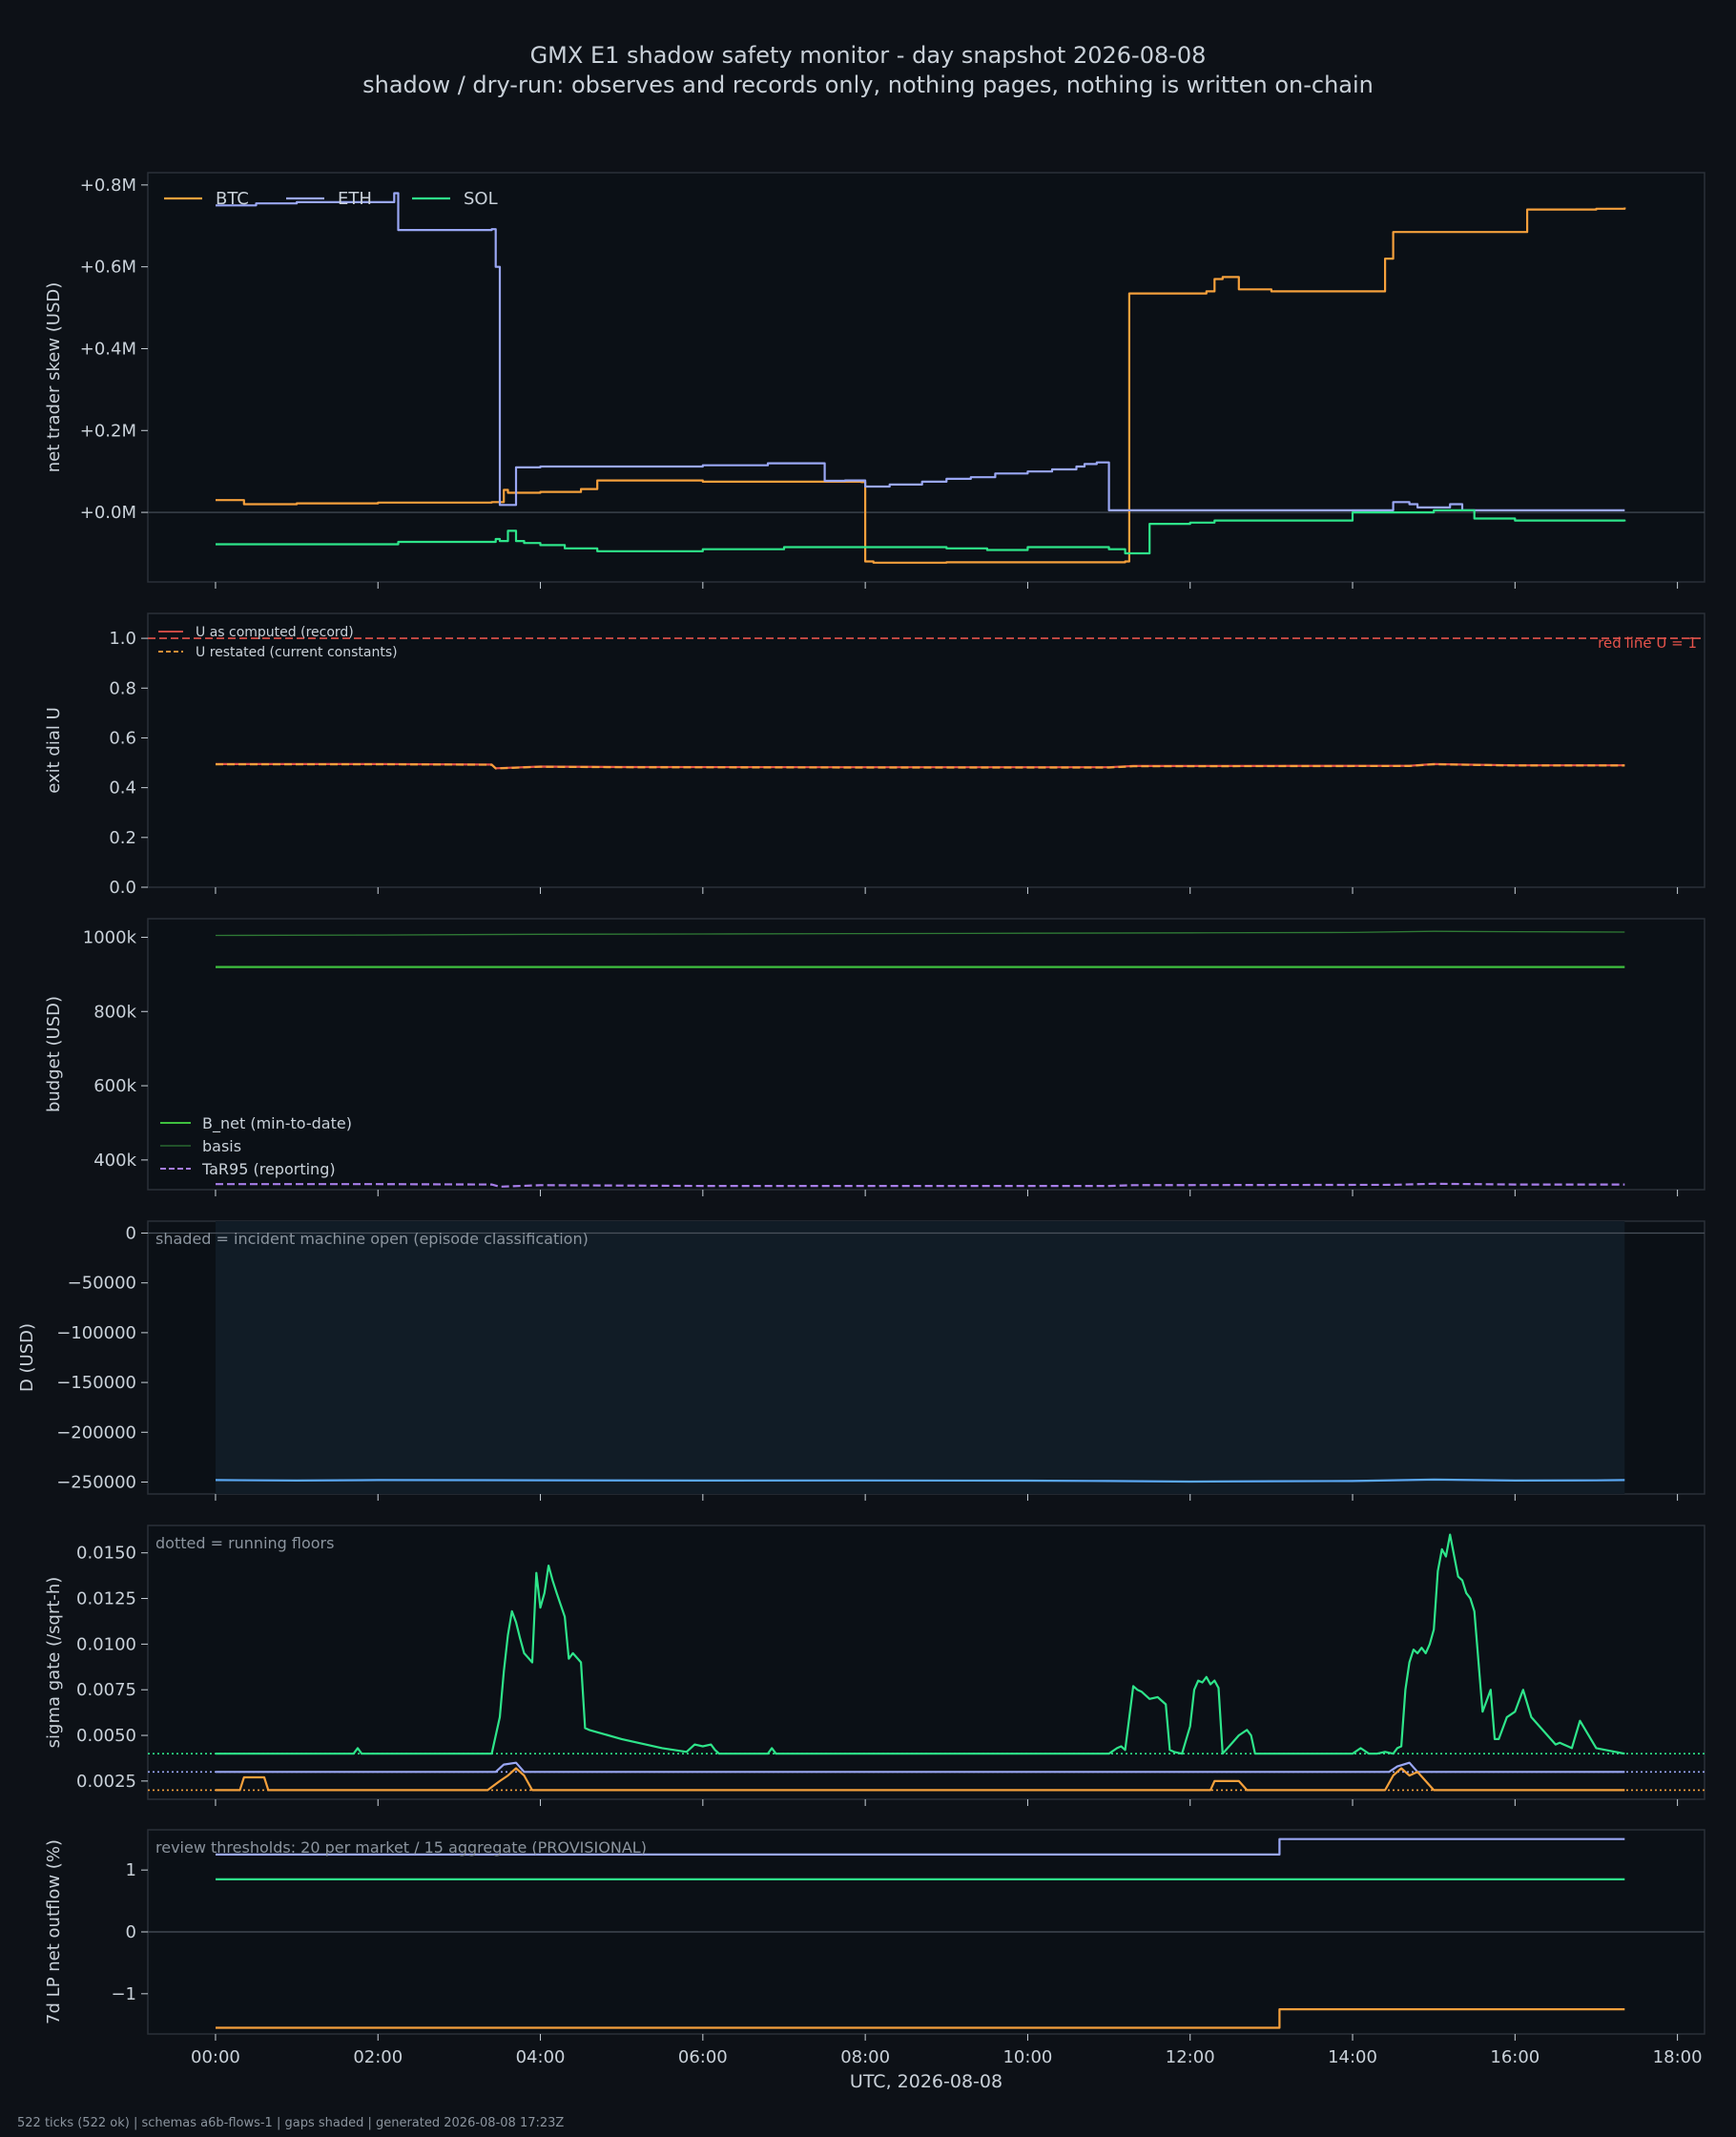  Describe the element at coordinates (275, 632) in the screenshot. I see `legend-label: U as computed (record)` at that location.